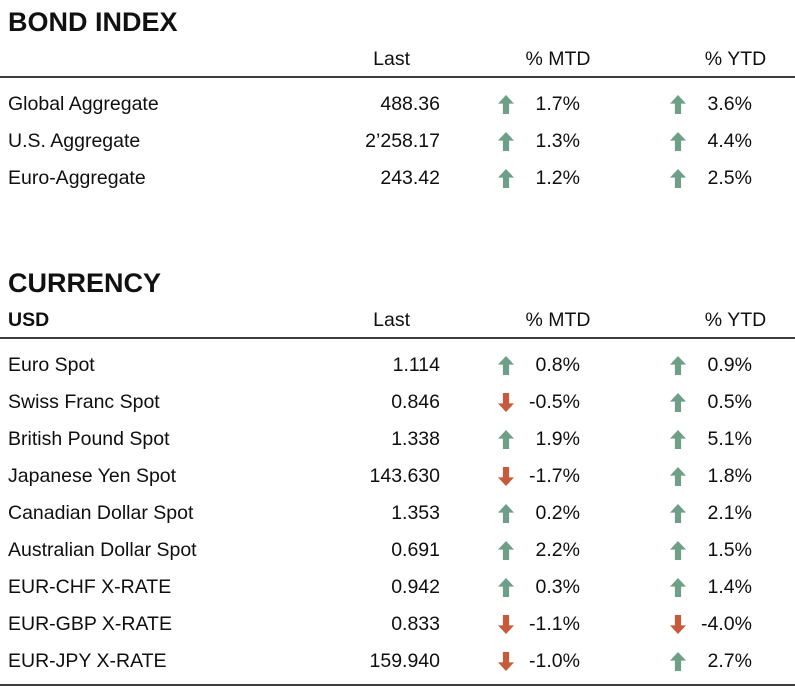  I want to click on mtd-percent: -1.0%, so click(554, 661).